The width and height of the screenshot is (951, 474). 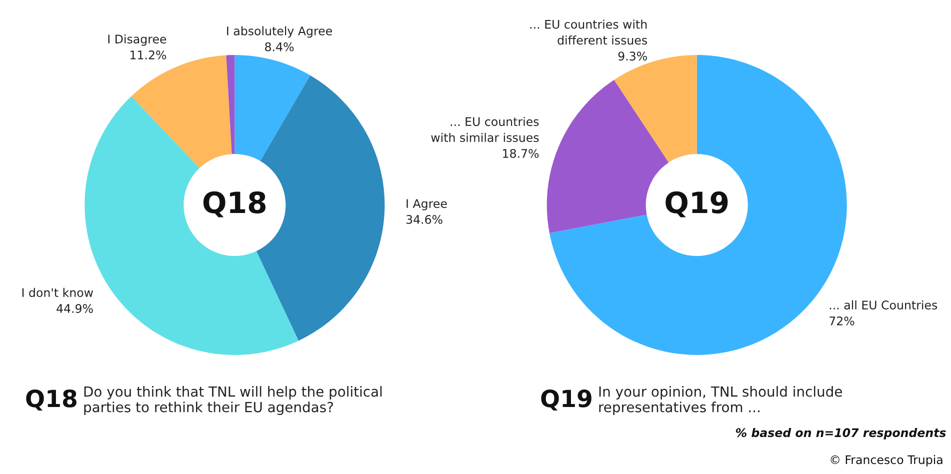 What do you see at coordinates (841, 434) in the screenshot?
I see `text: % based on n=107 respondents` at bounding box center [841, 434].